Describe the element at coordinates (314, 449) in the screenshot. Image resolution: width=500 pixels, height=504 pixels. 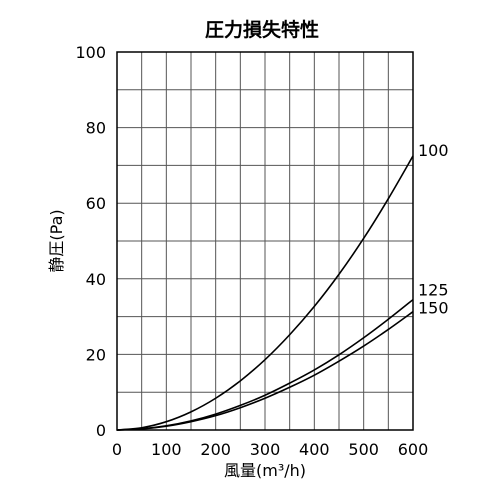
I see `x-tick-label: 400` at that location.